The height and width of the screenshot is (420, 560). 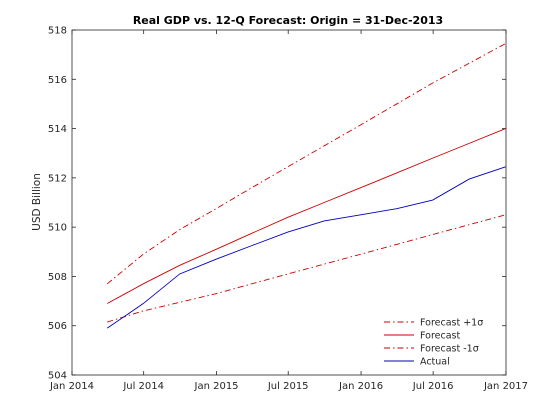 I want to click on x-tick-label: Jan 2015, so click(x=216, y=386).